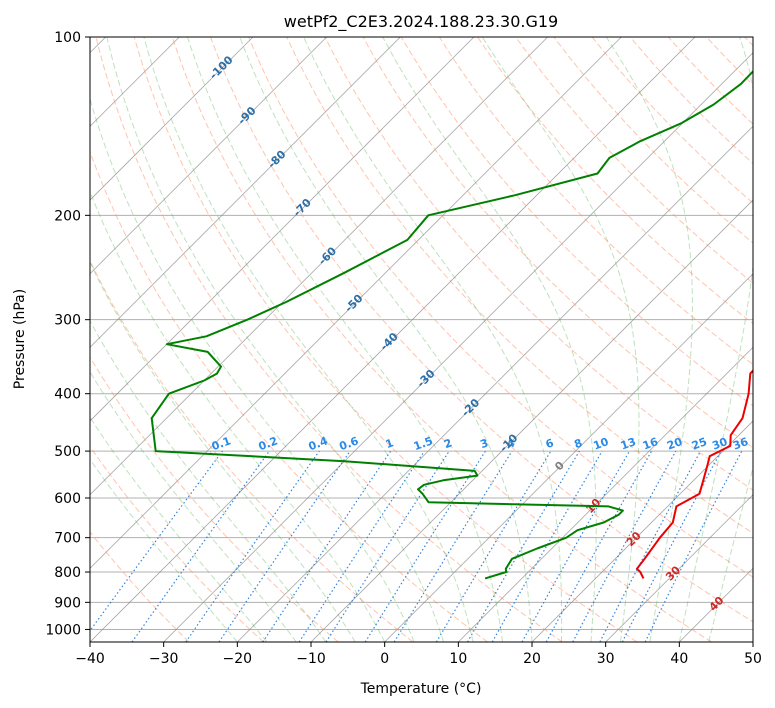  Describe the element at coordinates (164, 659) in the screenshot. I see `x-tick-label: −30` at that location.